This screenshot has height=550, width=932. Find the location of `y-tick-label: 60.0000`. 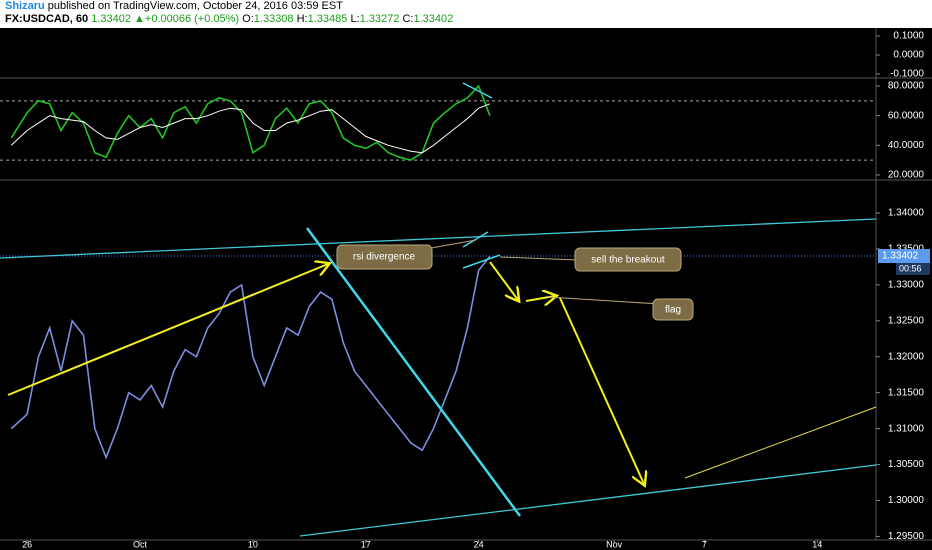

y-tick-label: 60.0000 is located at coordinates (906, 115).